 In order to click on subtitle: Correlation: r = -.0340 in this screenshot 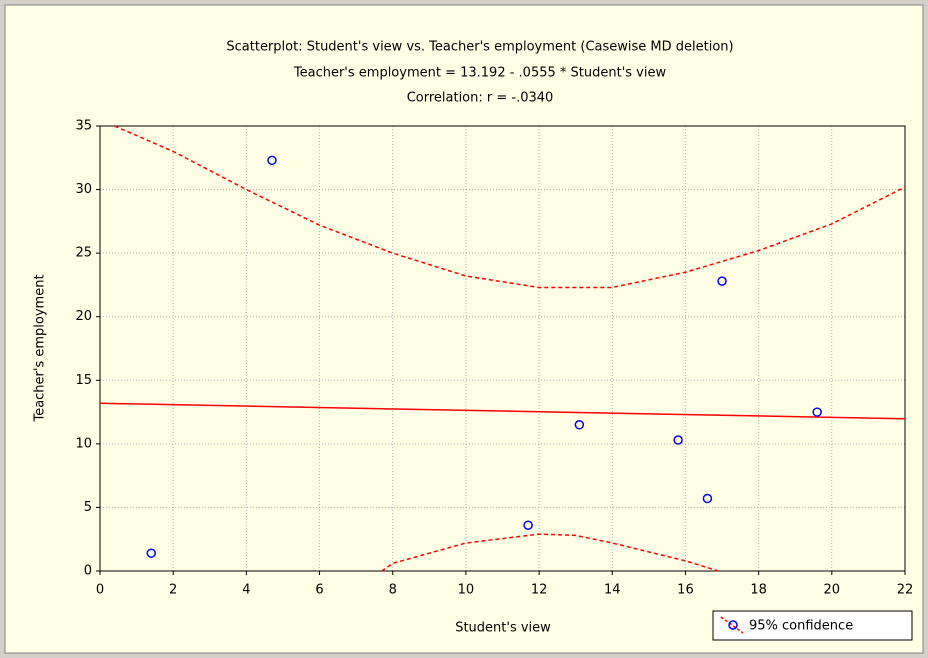, I will do `click(480, 98)`.